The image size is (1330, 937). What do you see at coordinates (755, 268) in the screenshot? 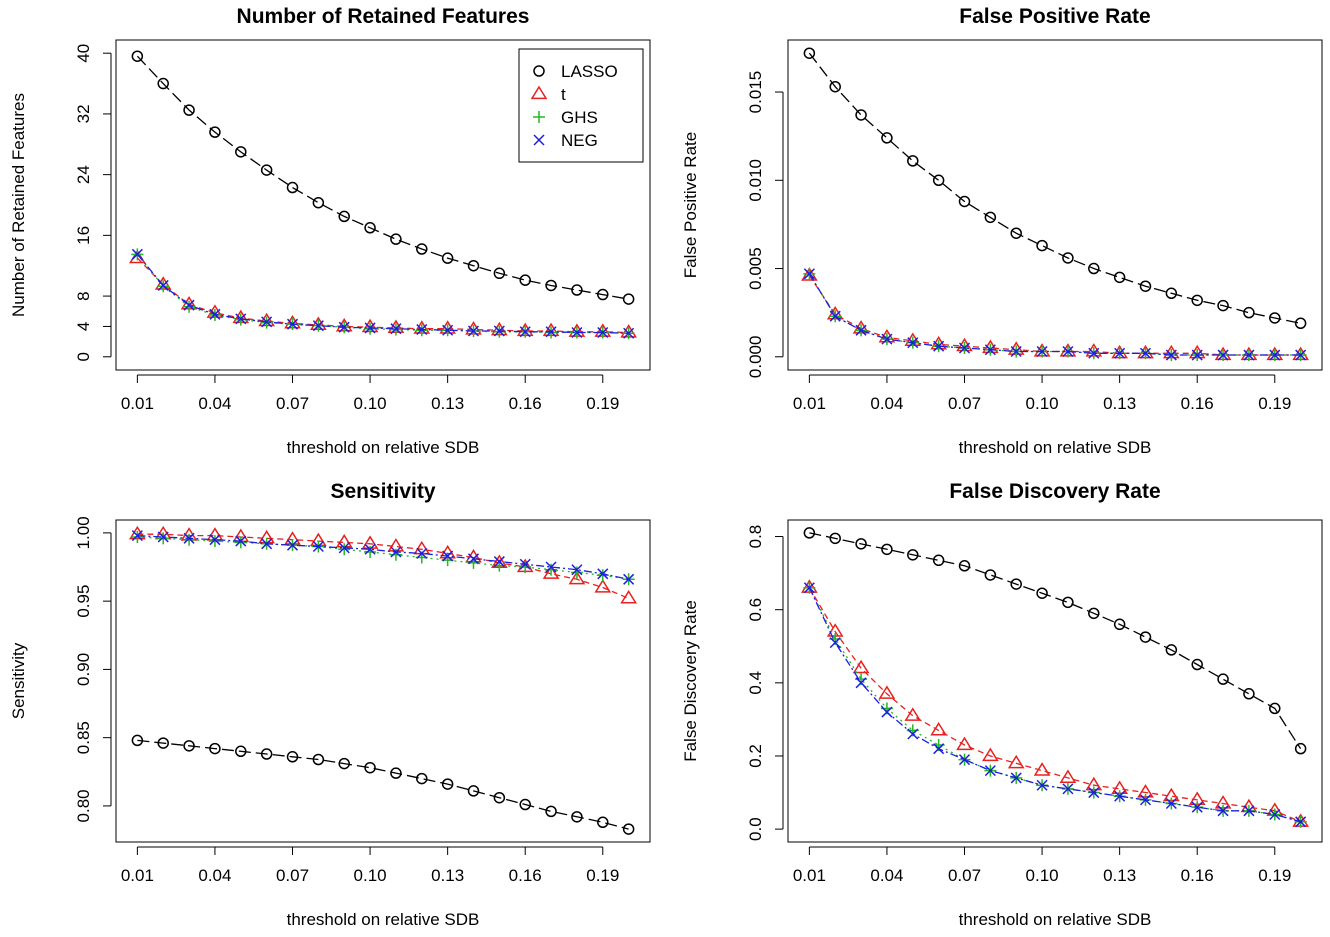
I see `y-tick-label: 0.005` at bounding box center [755, 268].